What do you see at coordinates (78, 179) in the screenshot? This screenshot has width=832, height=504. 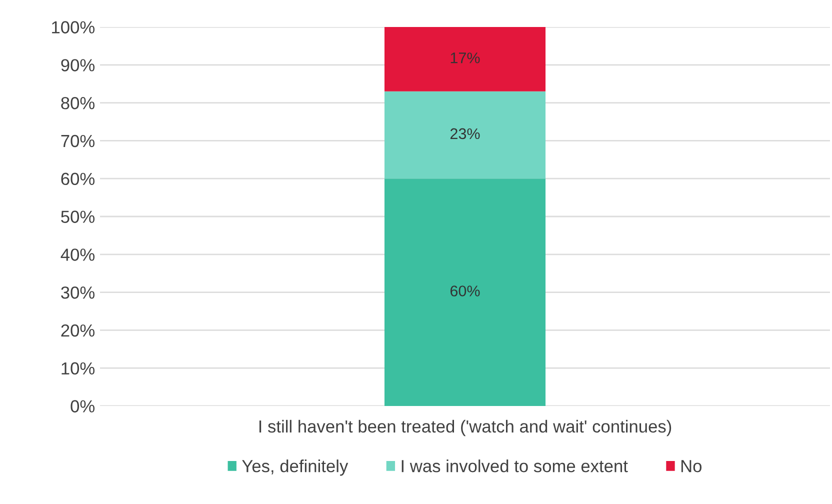 I see `y-tick-label: 60%` at bounding box center [78, 179].